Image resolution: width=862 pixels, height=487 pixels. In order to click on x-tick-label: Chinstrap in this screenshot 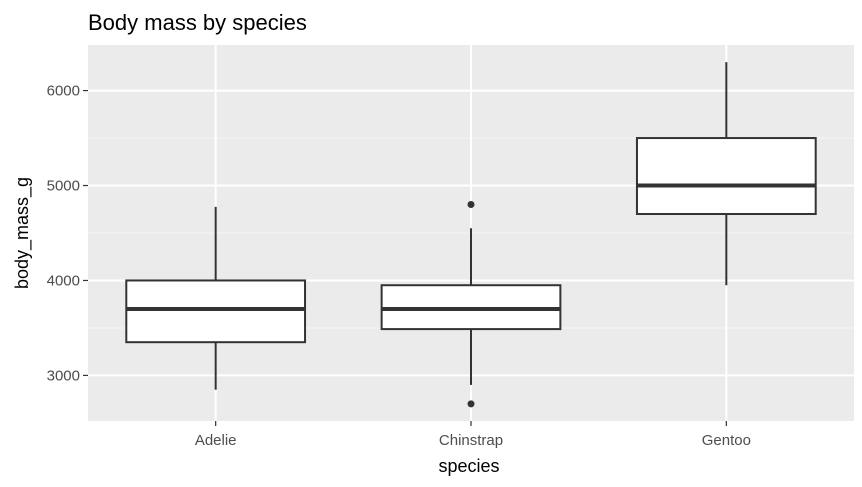, I will do `click(471, 440)`.